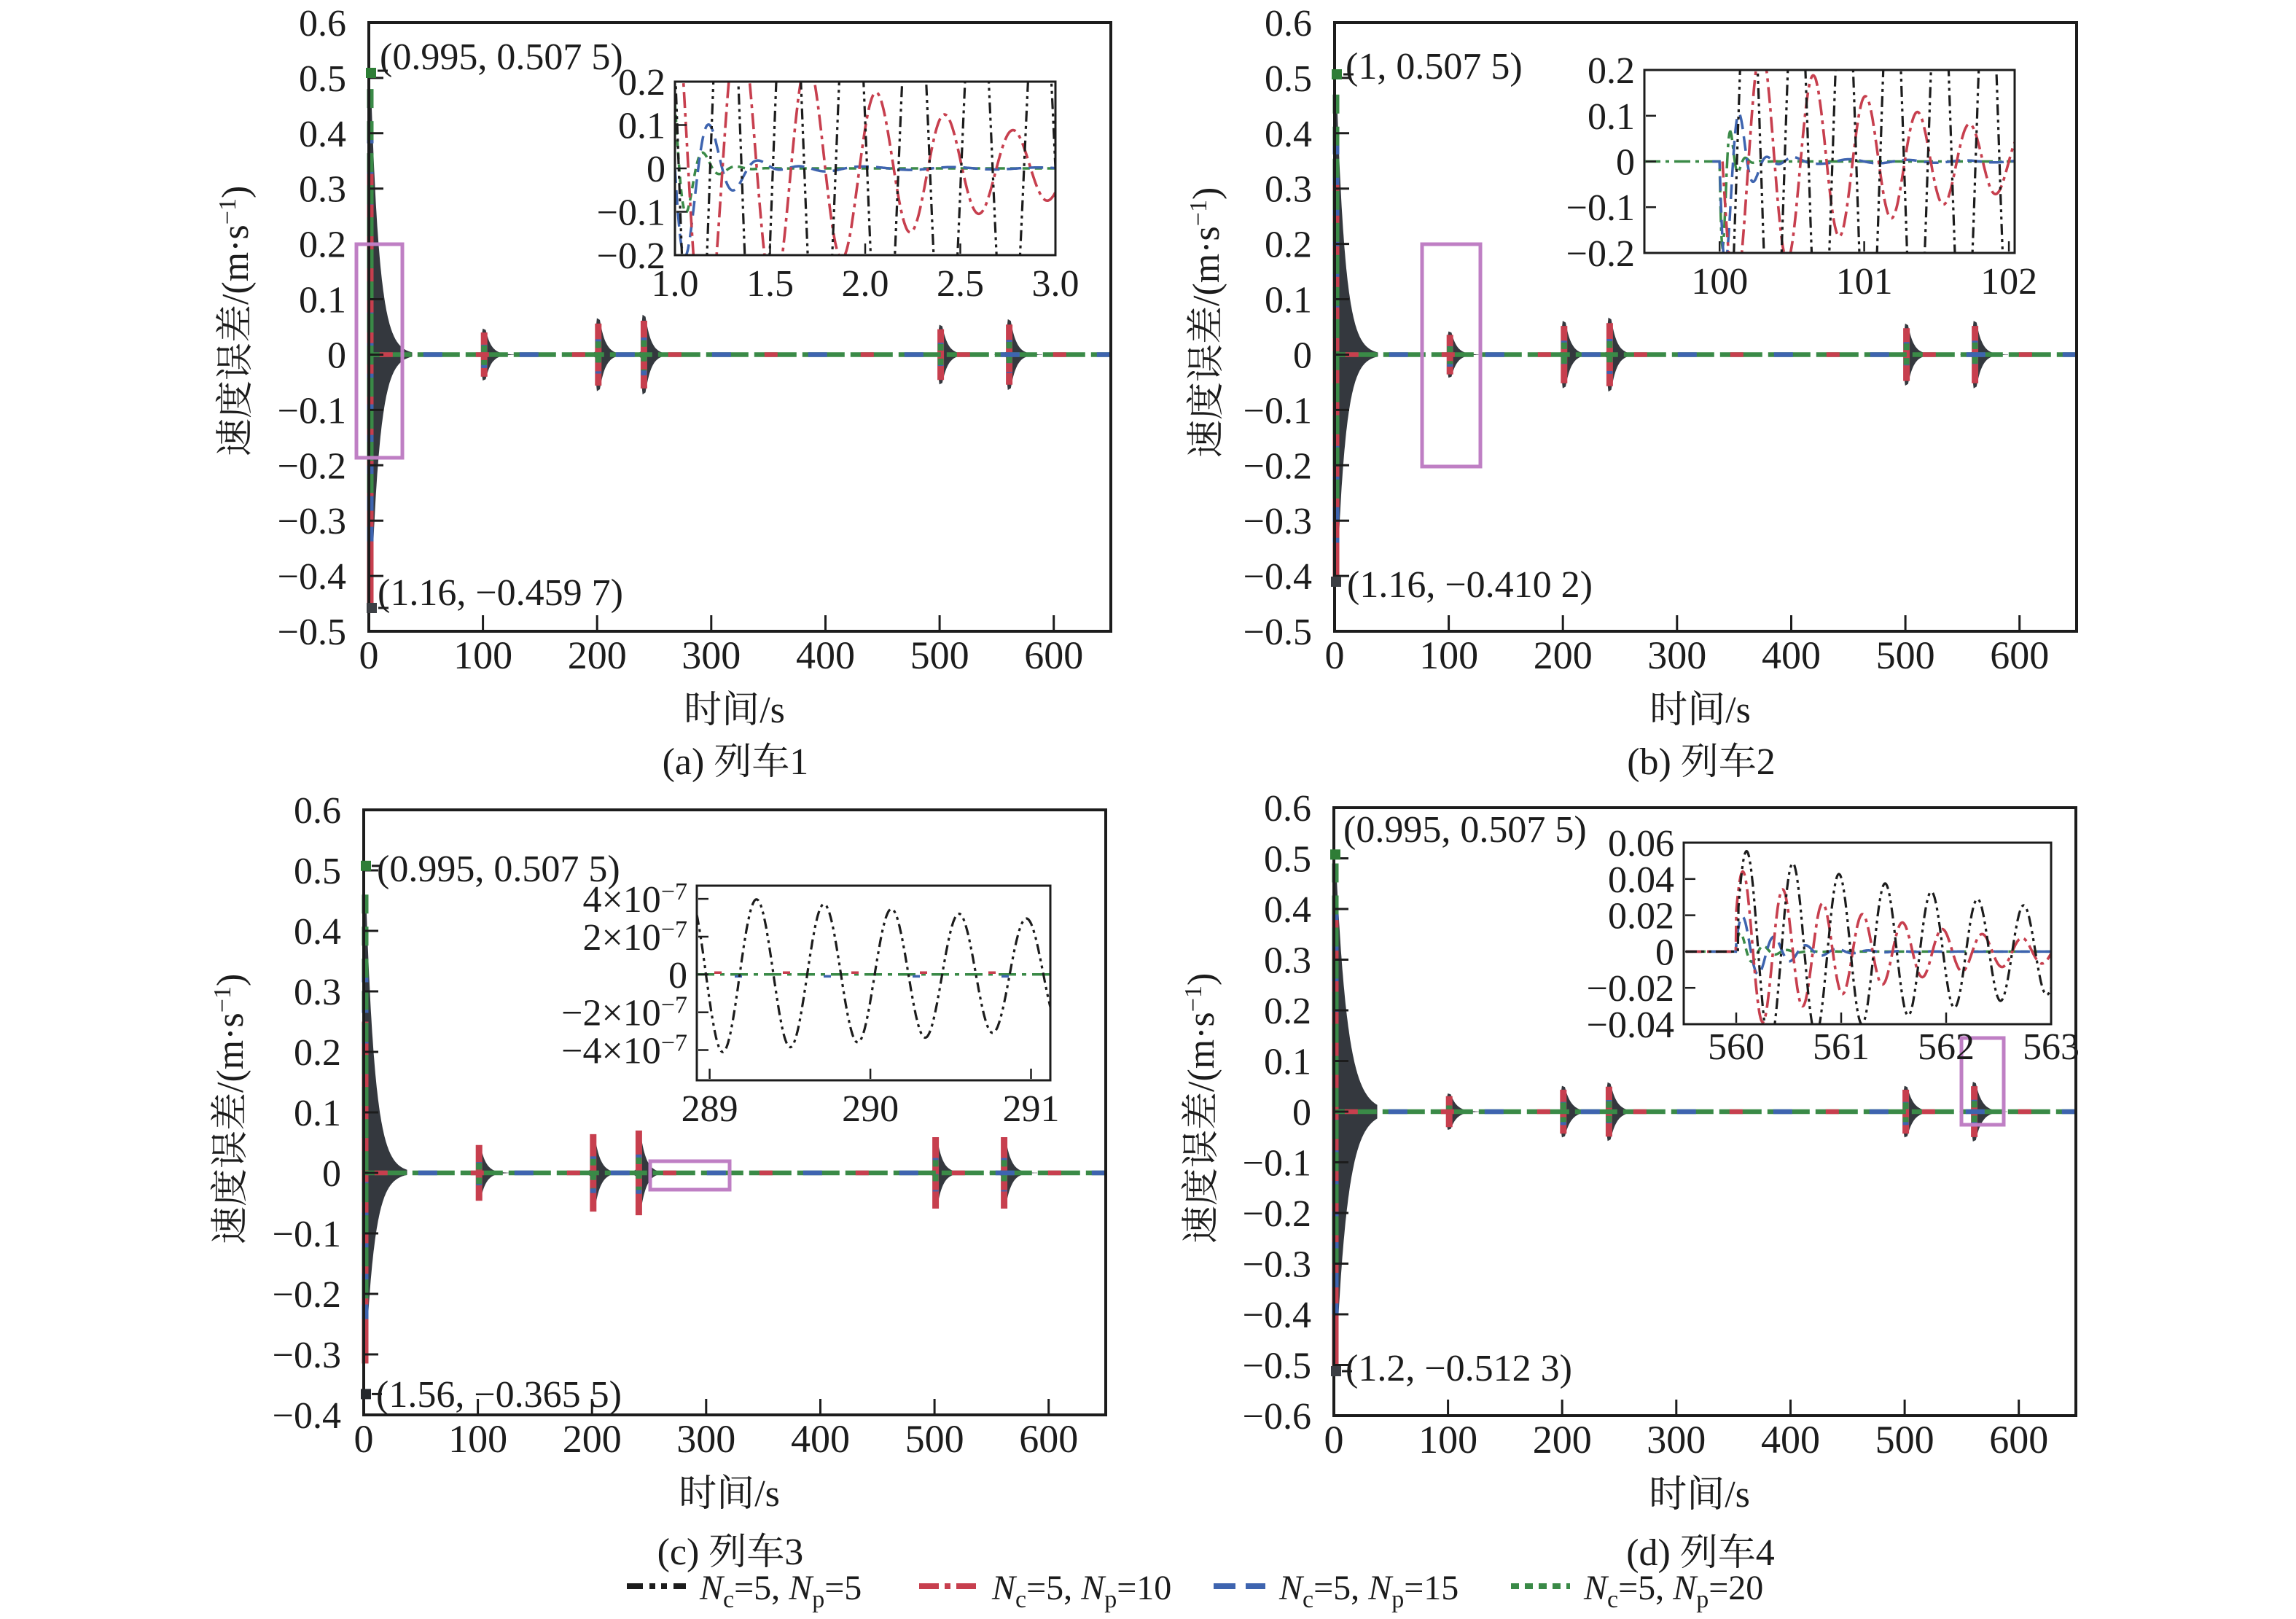  Describe the element at coordinates (1470, 585) in the screenshot. I see `svg-text: (1.16, −0.410 2)` at that location.